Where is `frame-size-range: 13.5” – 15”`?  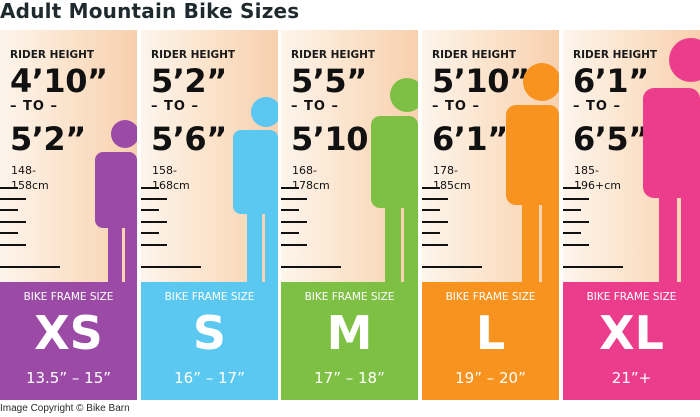 frame-size-range: 13.5” – 15” is located at coordinates (68, 378).